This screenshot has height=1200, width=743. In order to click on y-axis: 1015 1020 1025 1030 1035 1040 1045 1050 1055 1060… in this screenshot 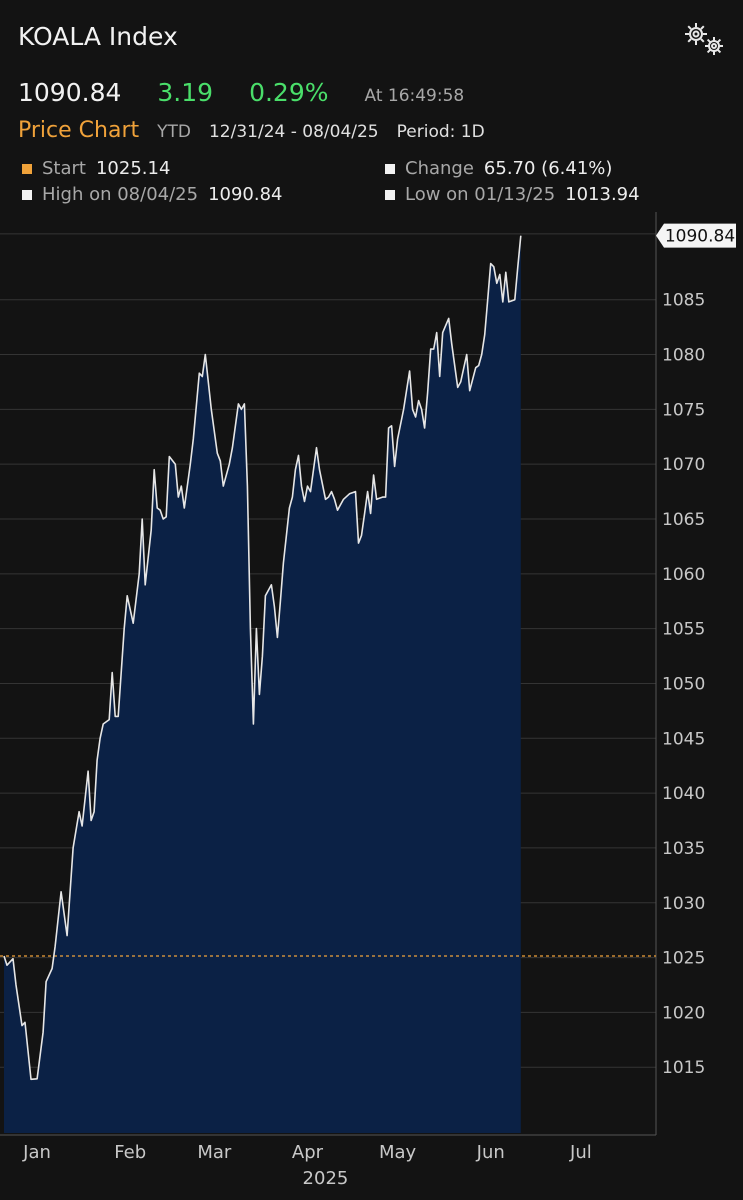, I will do `click(683, 684)`.